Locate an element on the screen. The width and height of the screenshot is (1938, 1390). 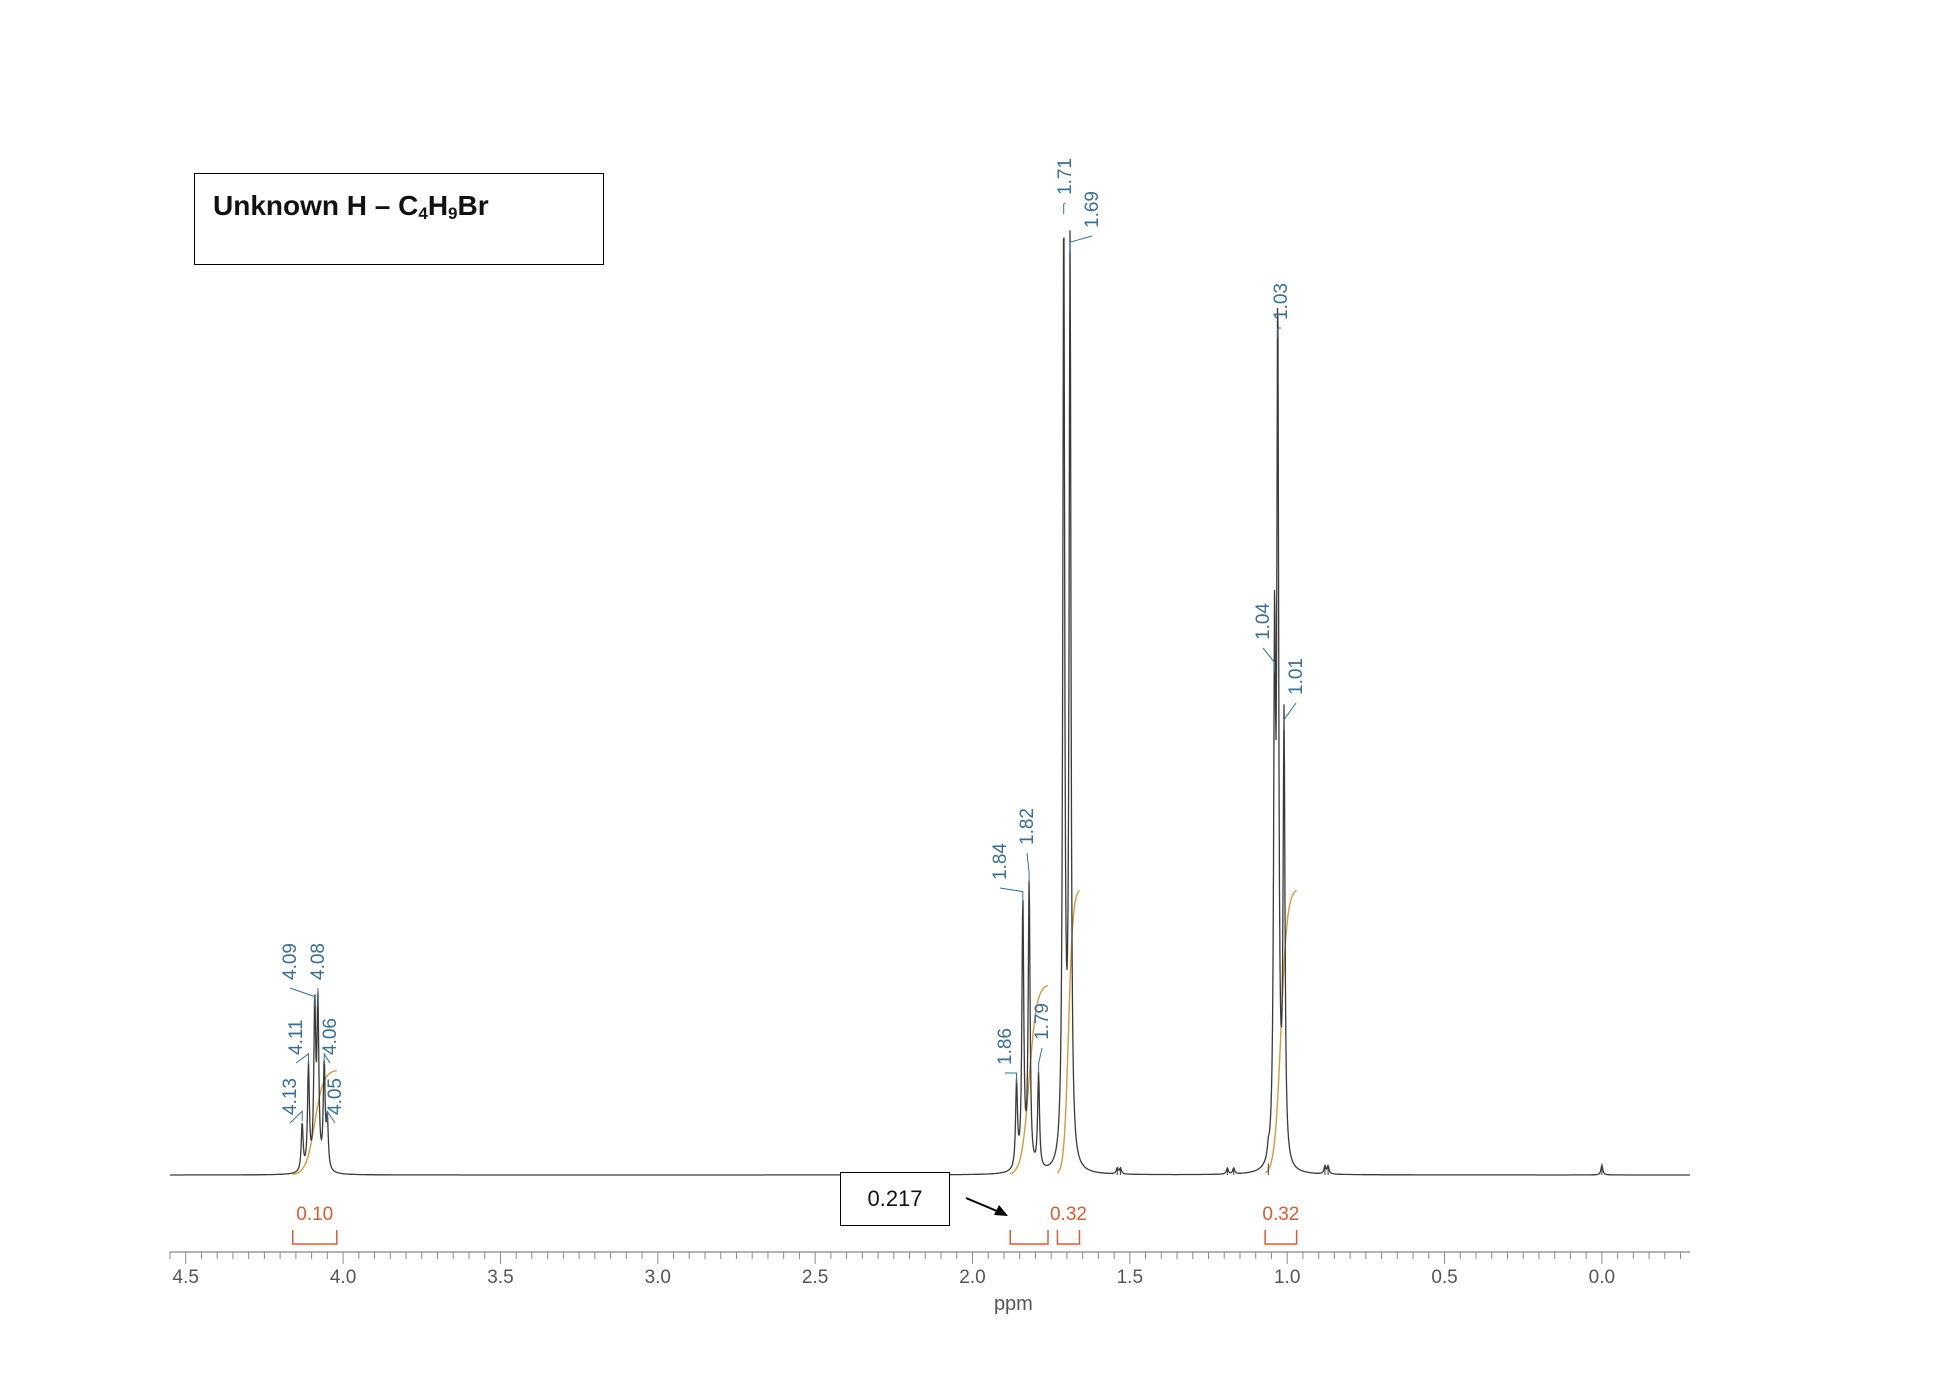
peak-label-4.08: 4.08 is located at coordinates (318, 975).